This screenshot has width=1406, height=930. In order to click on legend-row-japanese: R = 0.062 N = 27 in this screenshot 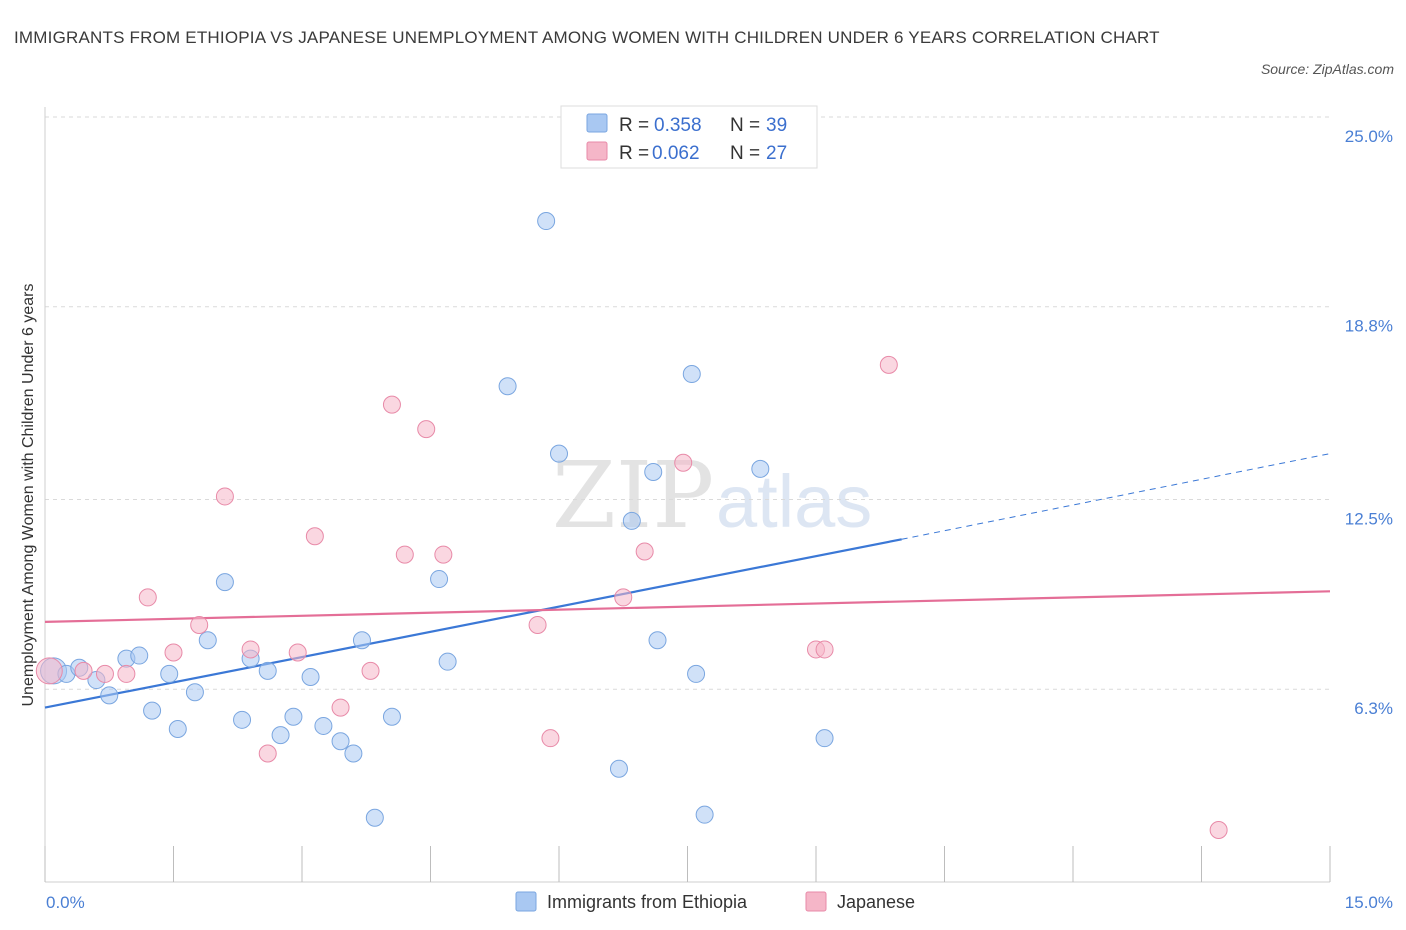, I will do `click(686, 152)`.